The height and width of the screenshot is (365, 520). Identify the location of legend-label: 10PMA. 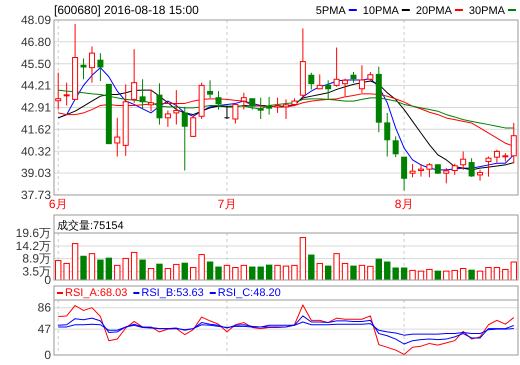
(381, 11).